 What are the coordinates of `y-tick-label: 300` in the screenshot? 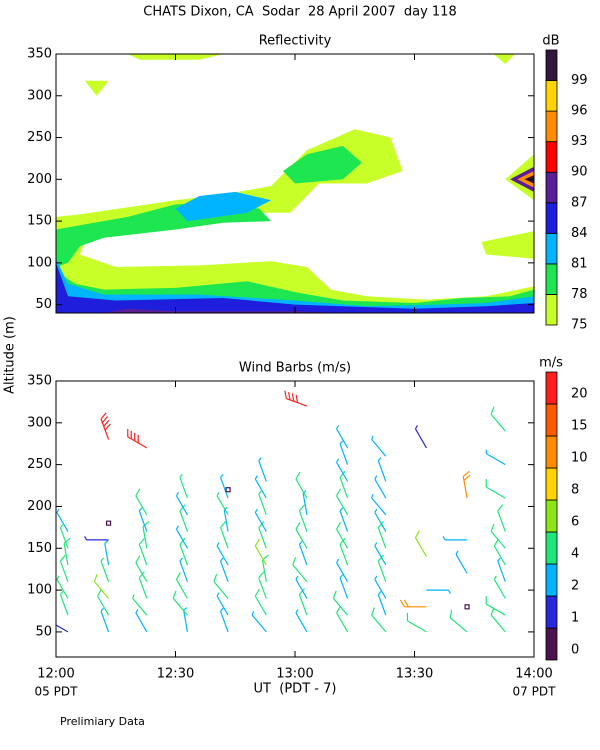 It's located at (39, 422).